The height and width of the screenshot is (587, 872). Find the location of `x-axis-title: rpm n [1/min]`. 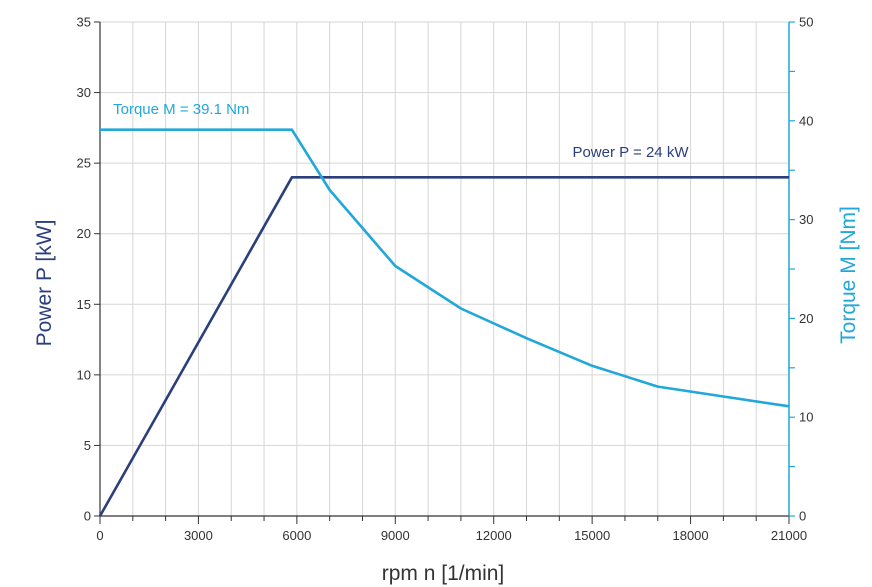

x-axis-title: rpm n [1/min] is located at coordinates (443, 573).